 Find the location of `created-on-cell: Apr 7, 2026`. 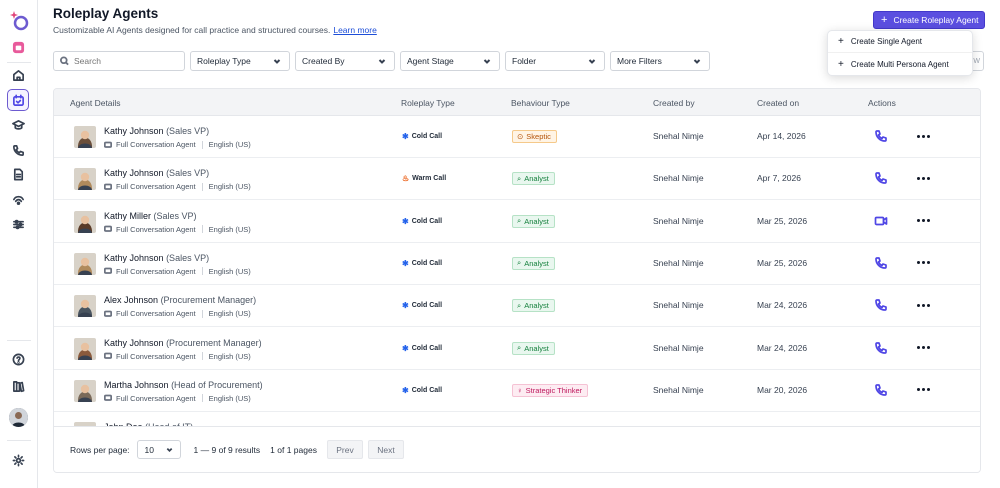

created-on-cell: Apr 7, 2026 is located at coordinates (779, 178).